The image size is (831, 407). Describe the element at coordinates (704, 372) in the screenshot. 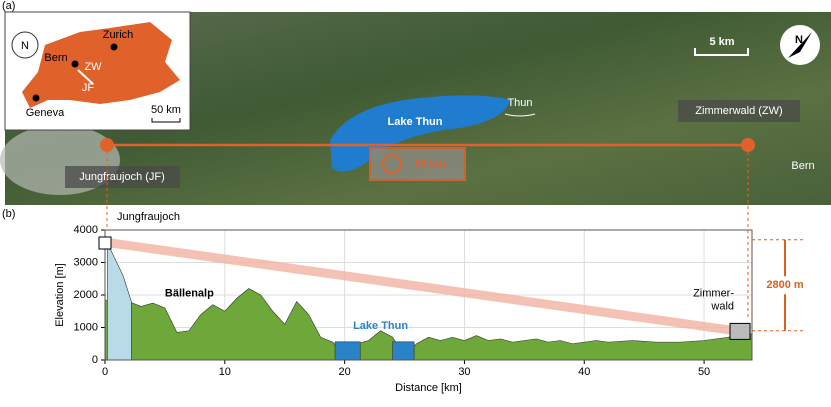

I see `x-tick-label: 50` at that location.